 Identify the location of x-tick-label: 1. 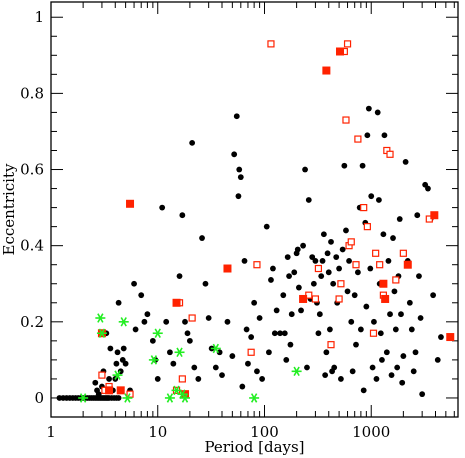
(51, 432).